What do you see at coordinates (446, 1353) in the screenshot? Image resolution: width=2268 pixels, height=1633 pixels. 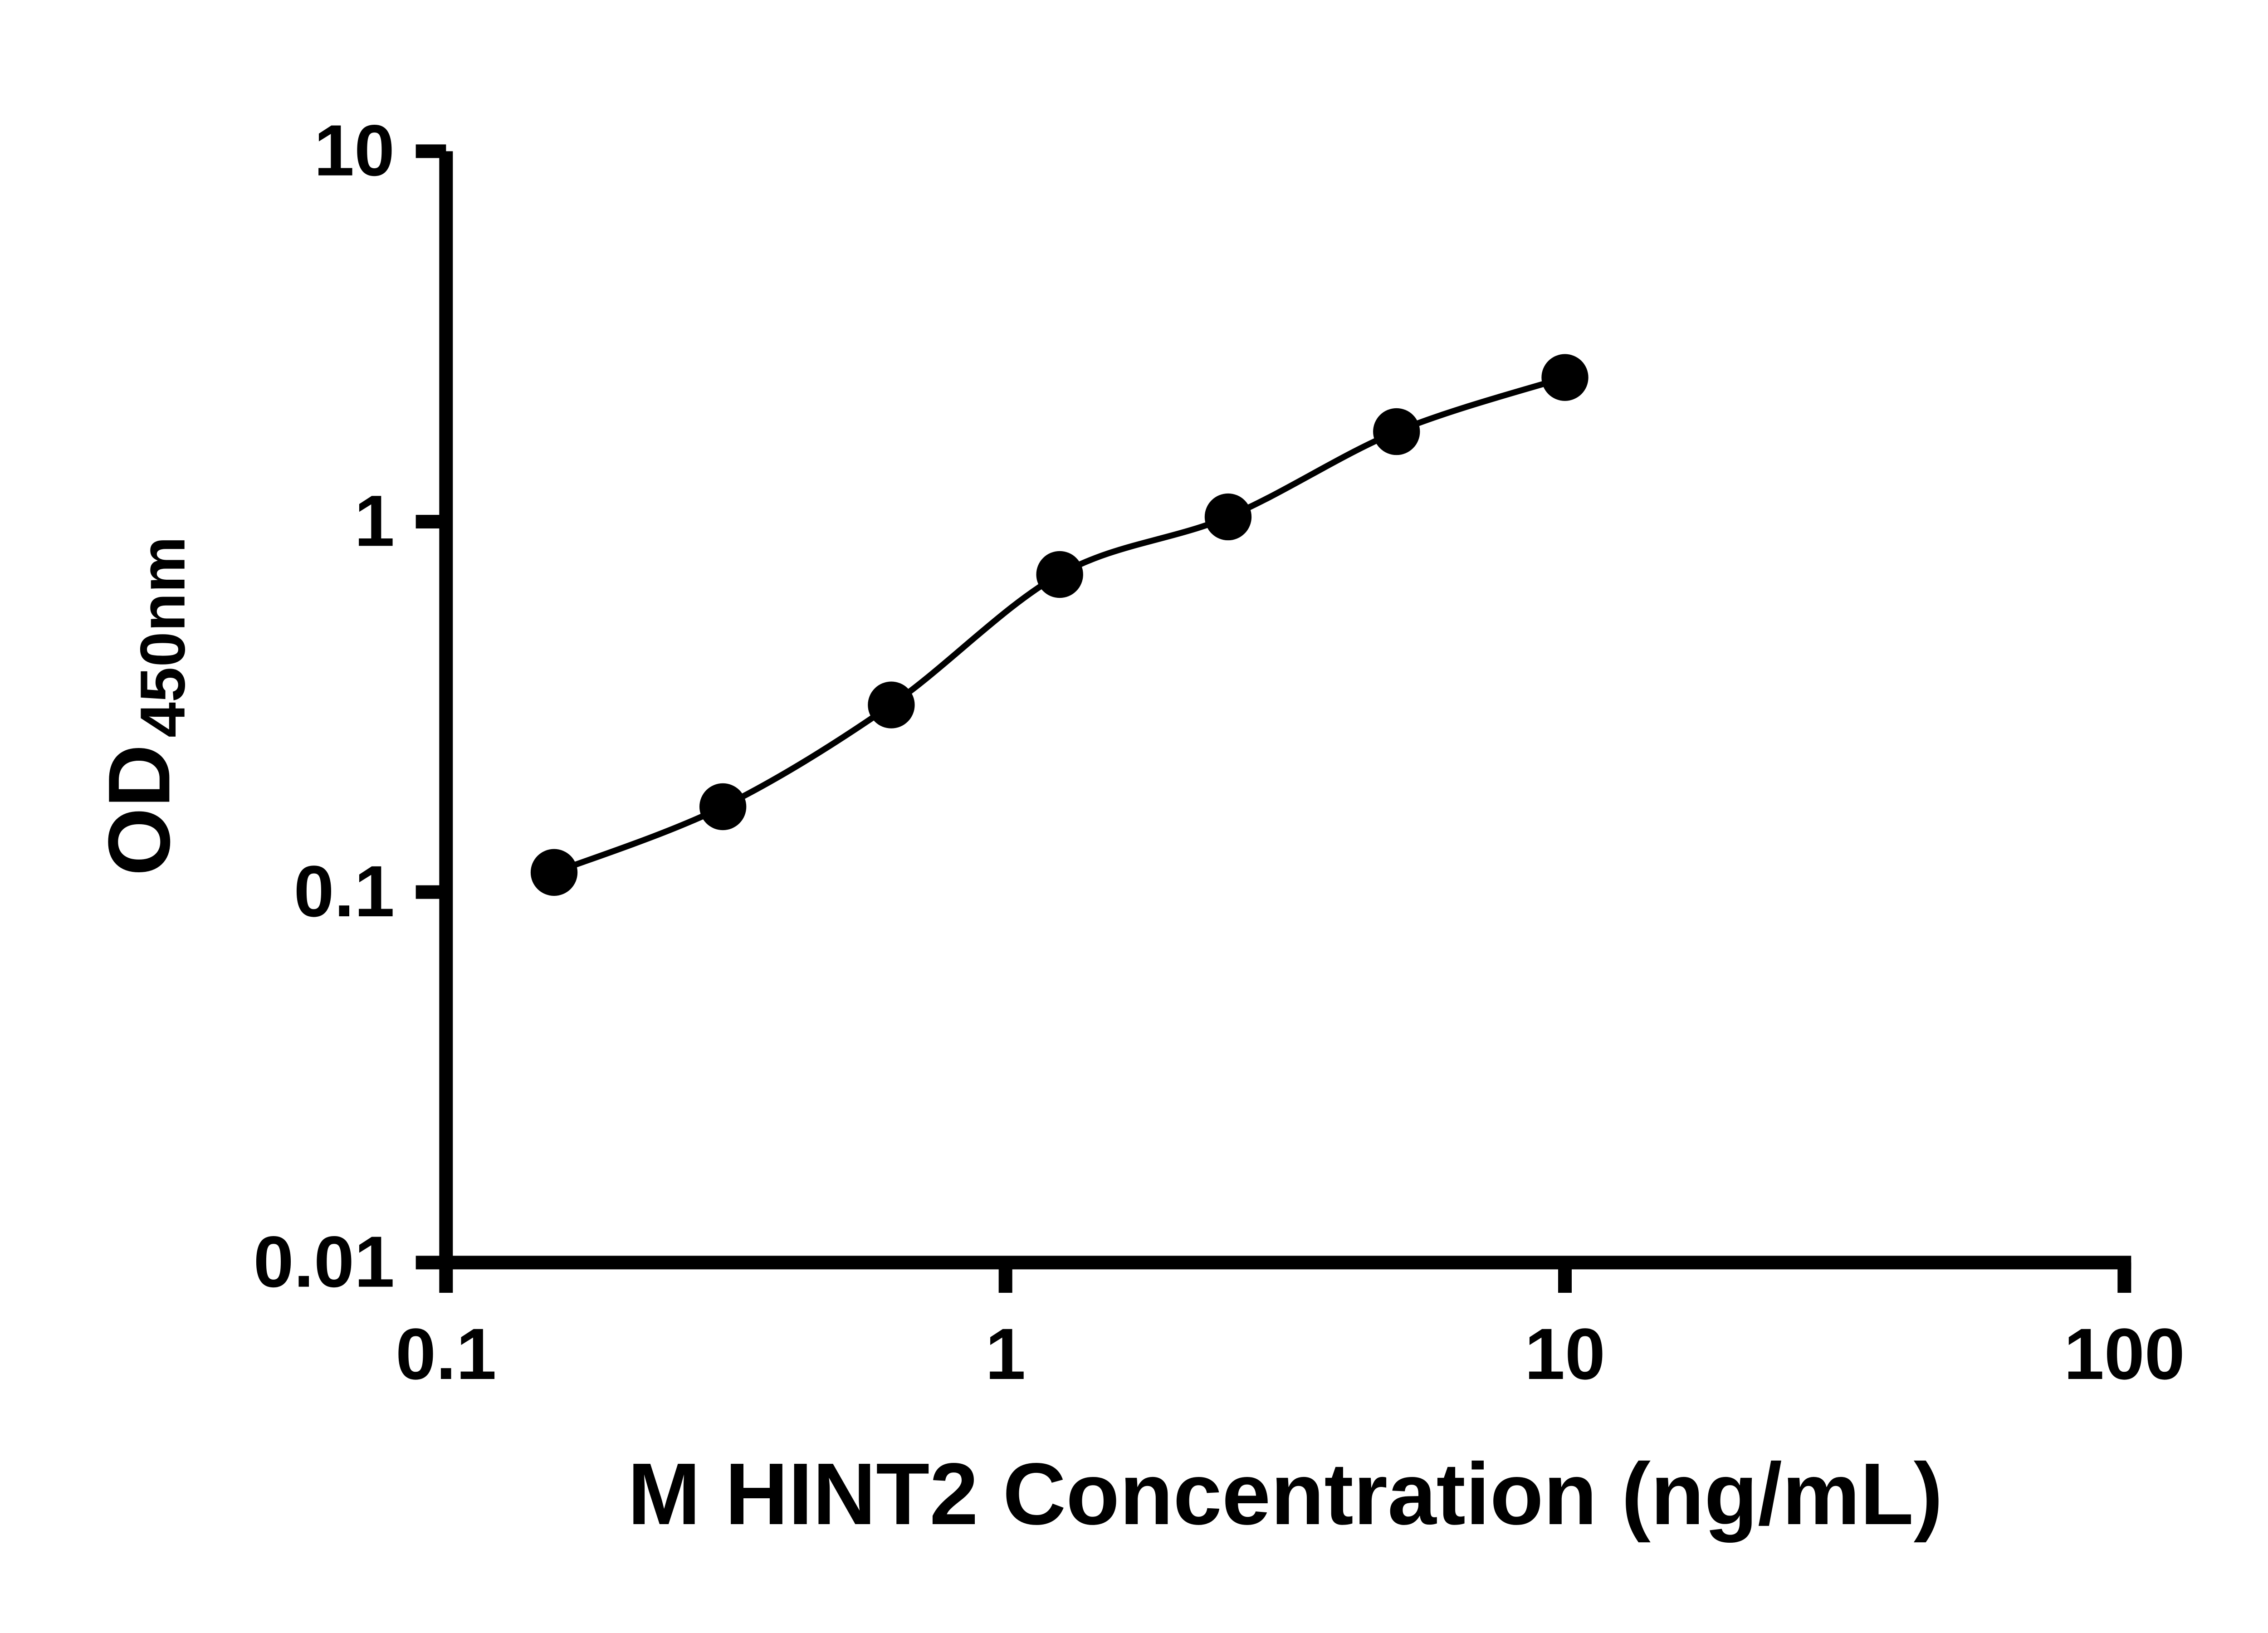 I see `x-tick-label: 0.1` at bounding box center [446, 1353].